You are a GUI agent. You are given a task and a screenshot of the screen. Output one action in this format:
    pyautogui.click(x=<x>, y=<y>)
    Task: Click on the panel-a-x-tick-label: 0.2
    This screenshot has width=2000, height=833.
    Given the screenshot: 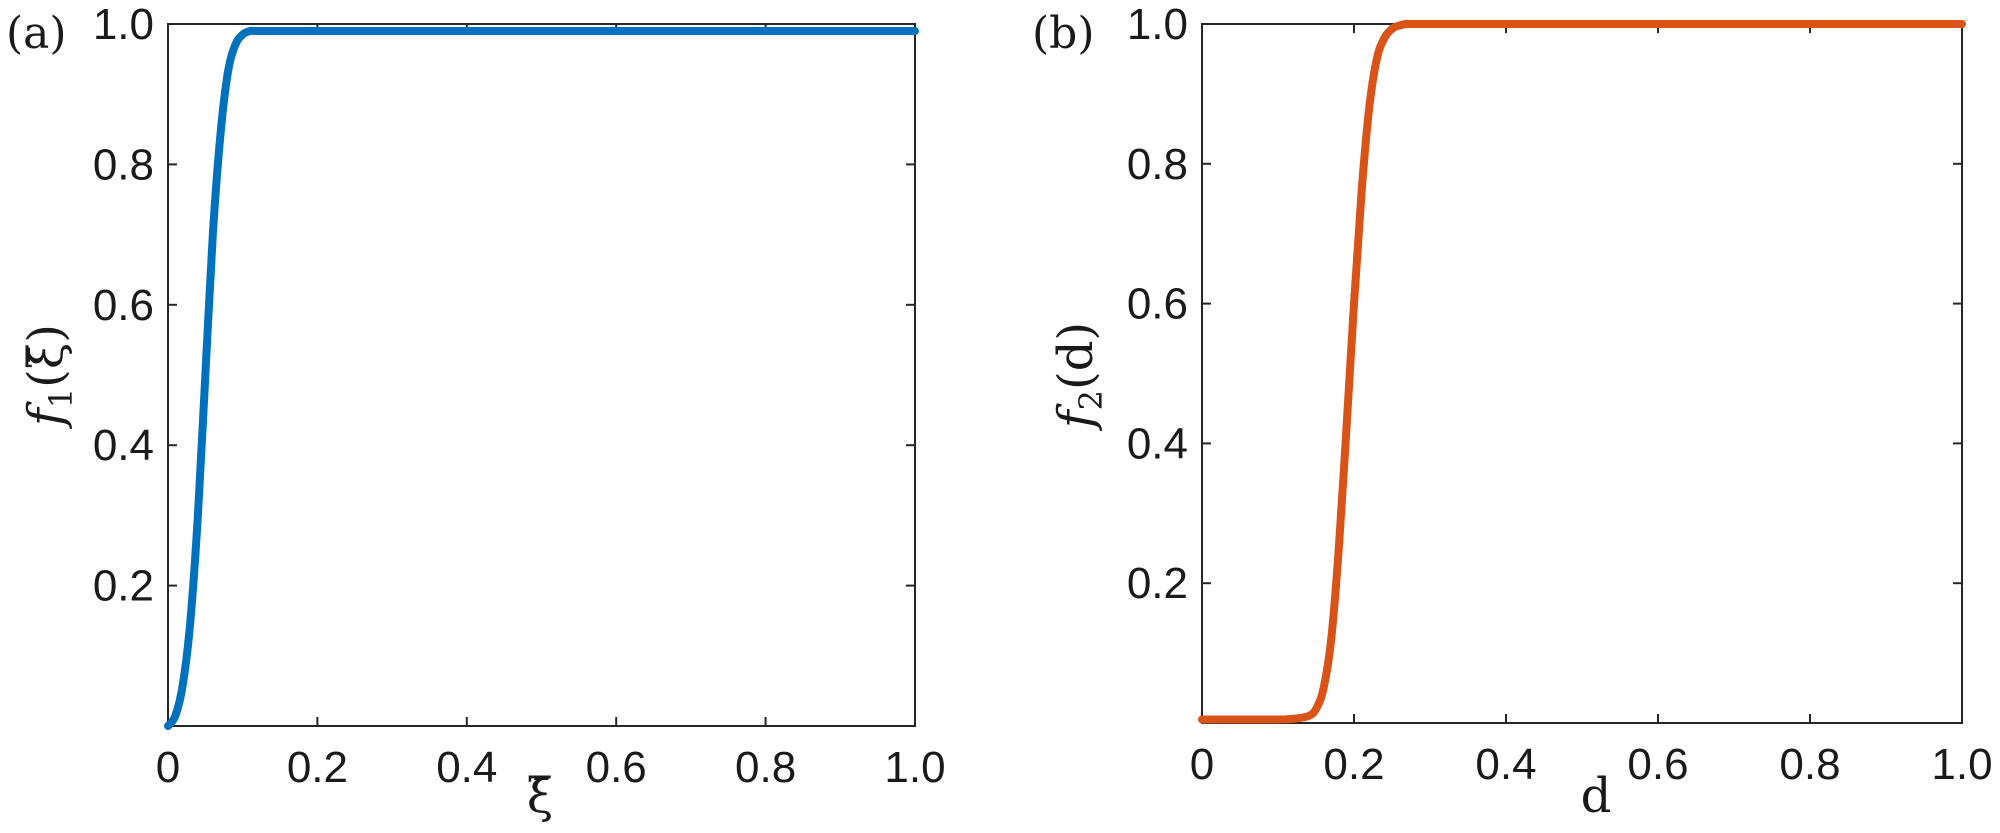 What is the action you would take?
    pyautogui.click(x=317, y=767)
    